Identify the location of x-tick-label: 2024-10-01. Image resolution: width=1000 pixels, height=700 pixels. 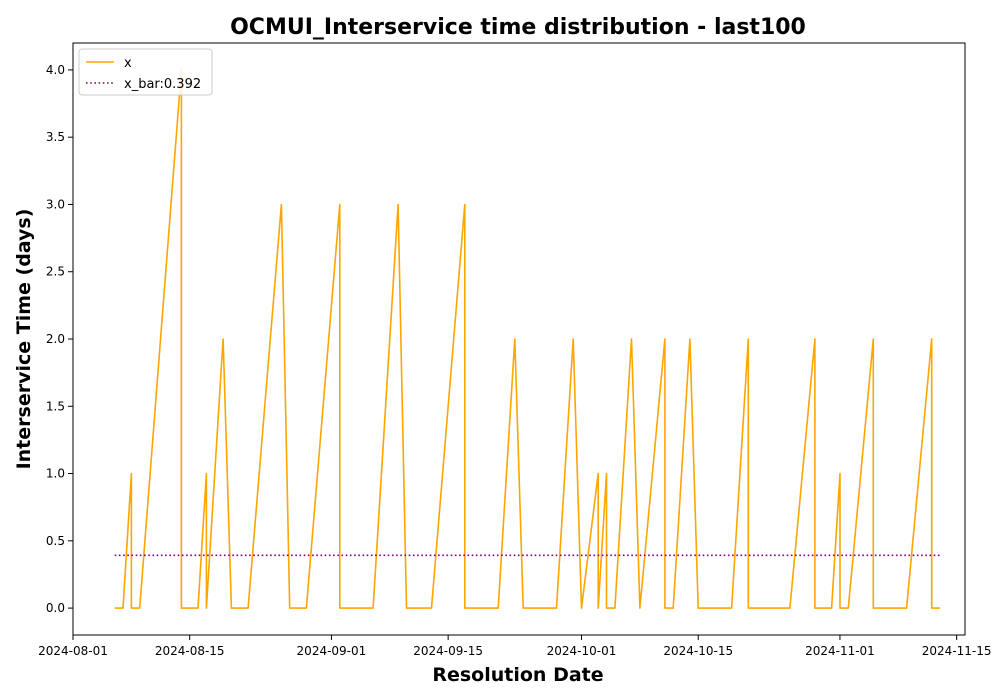
(582, 651).